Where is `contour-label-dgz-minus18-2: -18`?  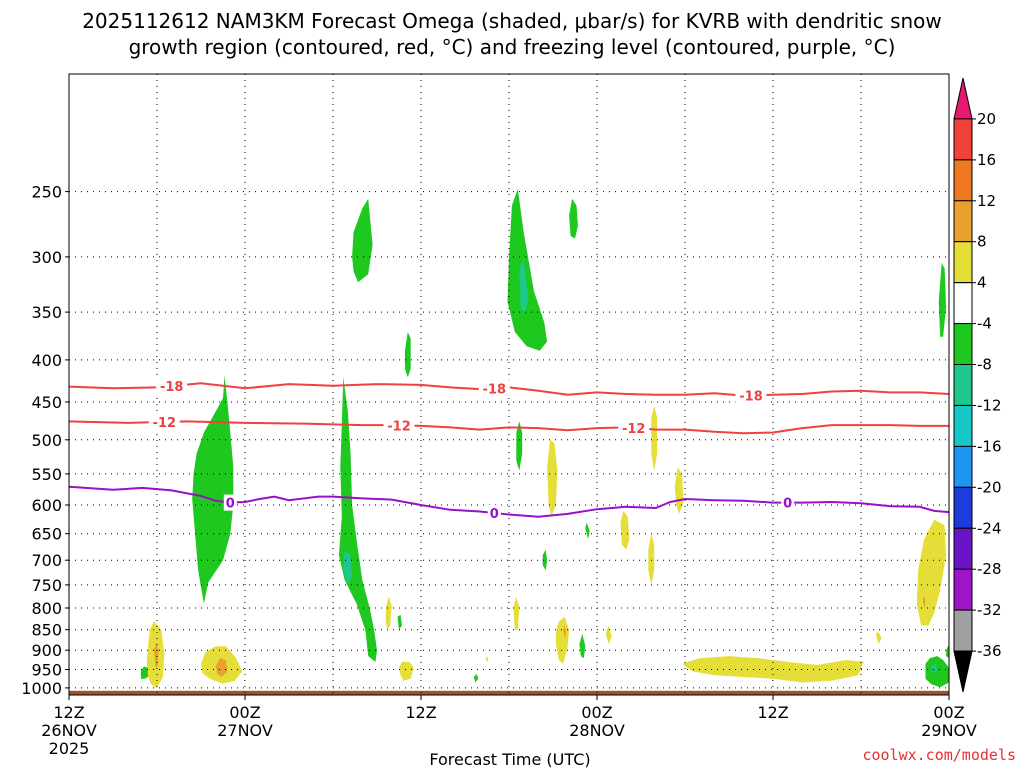 contour-label-dgz-minus18-2: -18 is located at coordinates (751, 396).